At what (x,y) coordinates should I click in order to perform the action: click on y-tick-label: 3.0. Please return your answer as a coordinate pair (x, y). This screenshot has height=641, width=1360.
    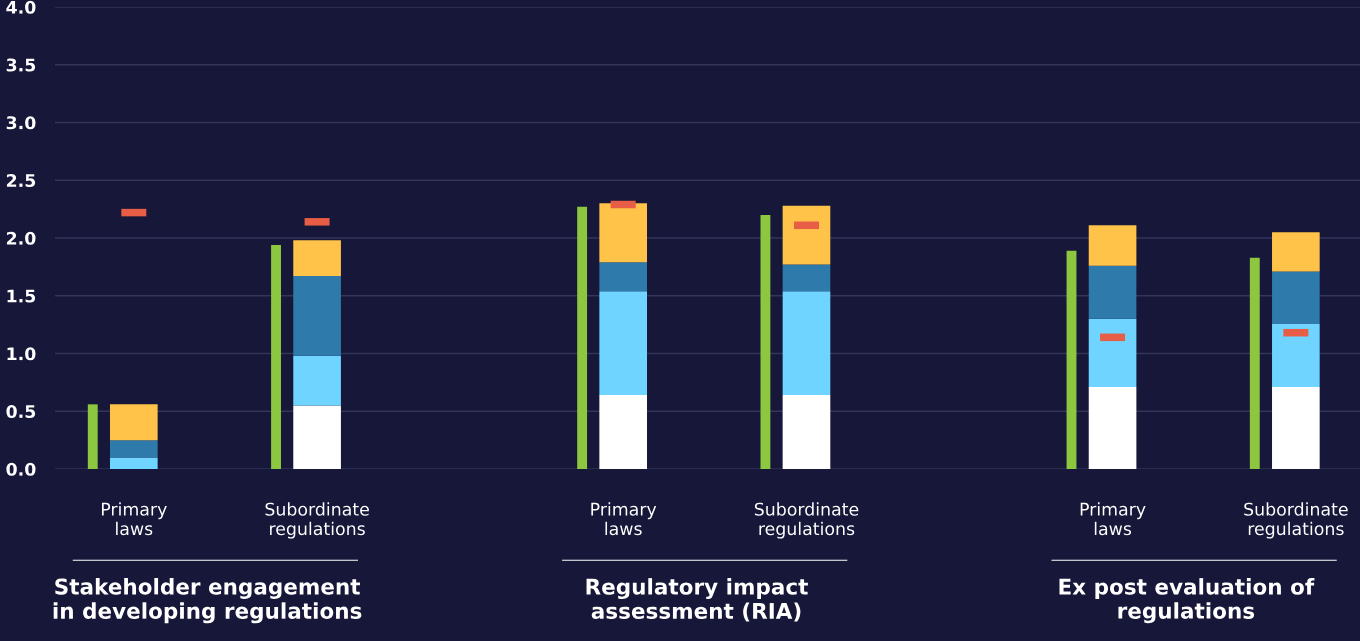
    Looking at the image, I should click on (21, 123).